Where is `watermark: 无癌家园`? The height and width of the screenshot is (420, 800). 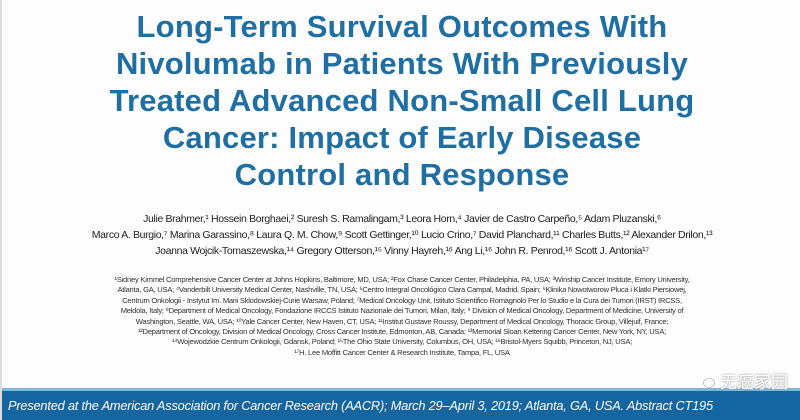
watermark: 无癌家园 is located at coordinates (742, 380).